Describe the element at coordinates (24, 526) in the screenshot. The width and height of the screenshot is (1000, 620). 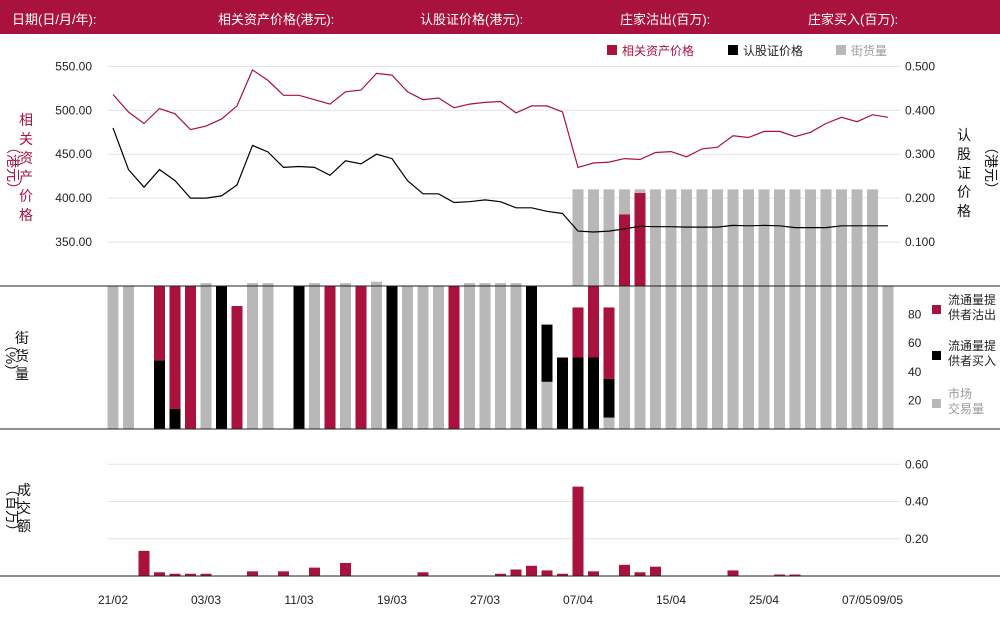
I see `turnover-axis-label-char: 额` at that location.